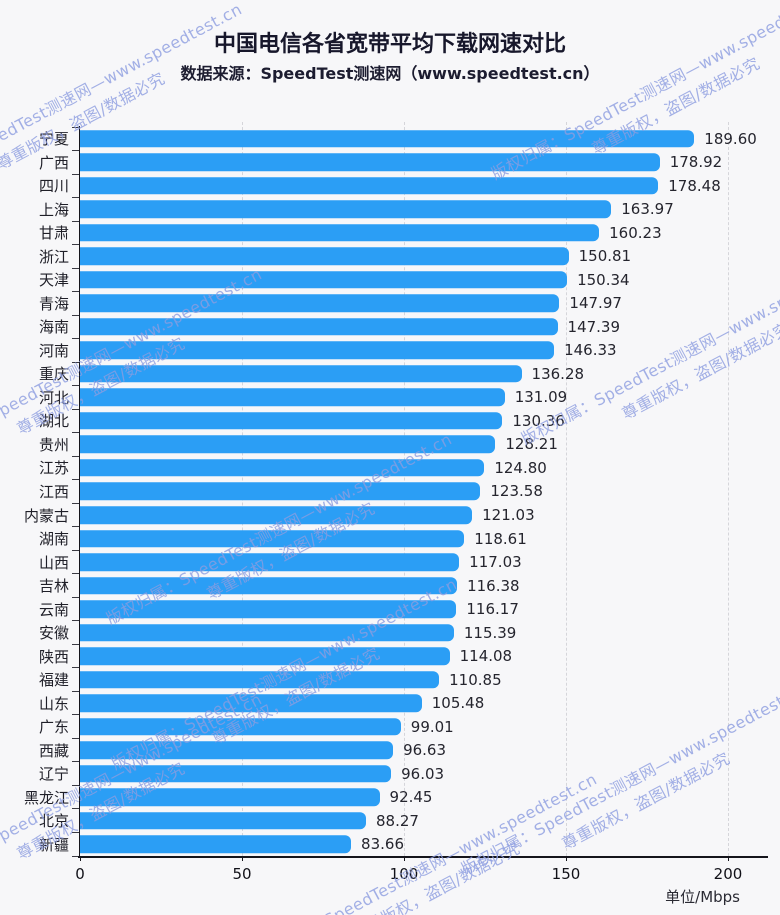  What do you see at coordinates (595, 303) in the screenshot?
I see `value-label: 147.97` at bounding box center [595, 303].